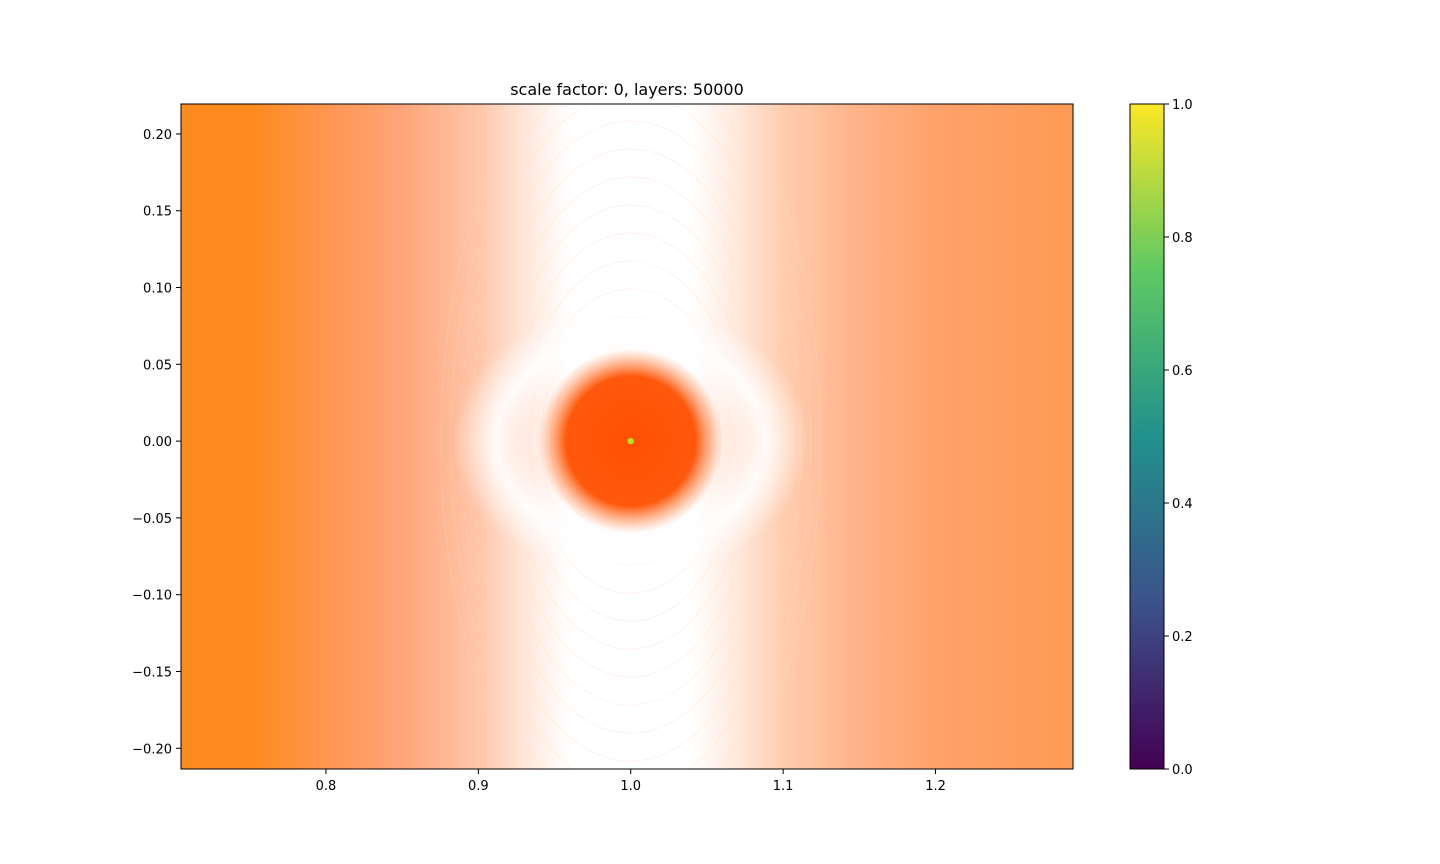 Image resolution: width=1440 pixels, height=864 pixels. What do you see at coordinates (152, 519) in the screenshot?
I see `y-tick-label: −0.05` at bounding box center [152, 519].